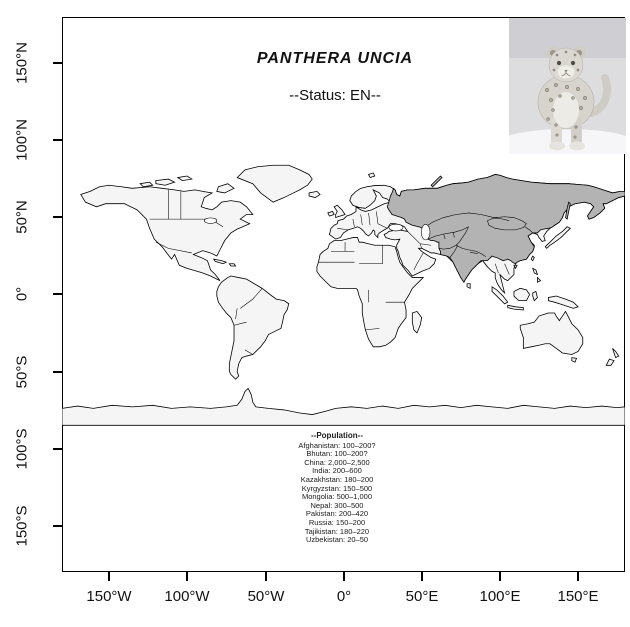  What do you see at coordinates (337, 531) in the screenshot?
I see `legend-entry: Tajikistan: 180–220` at bounding box center [337, 531].